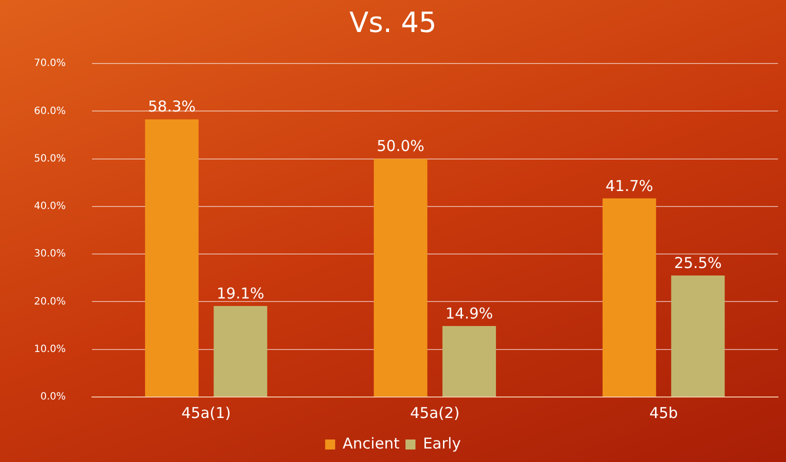 The height and width of the screenshot is (462, 786). I want to click on data-label: 25.5%, so click(698, 263).